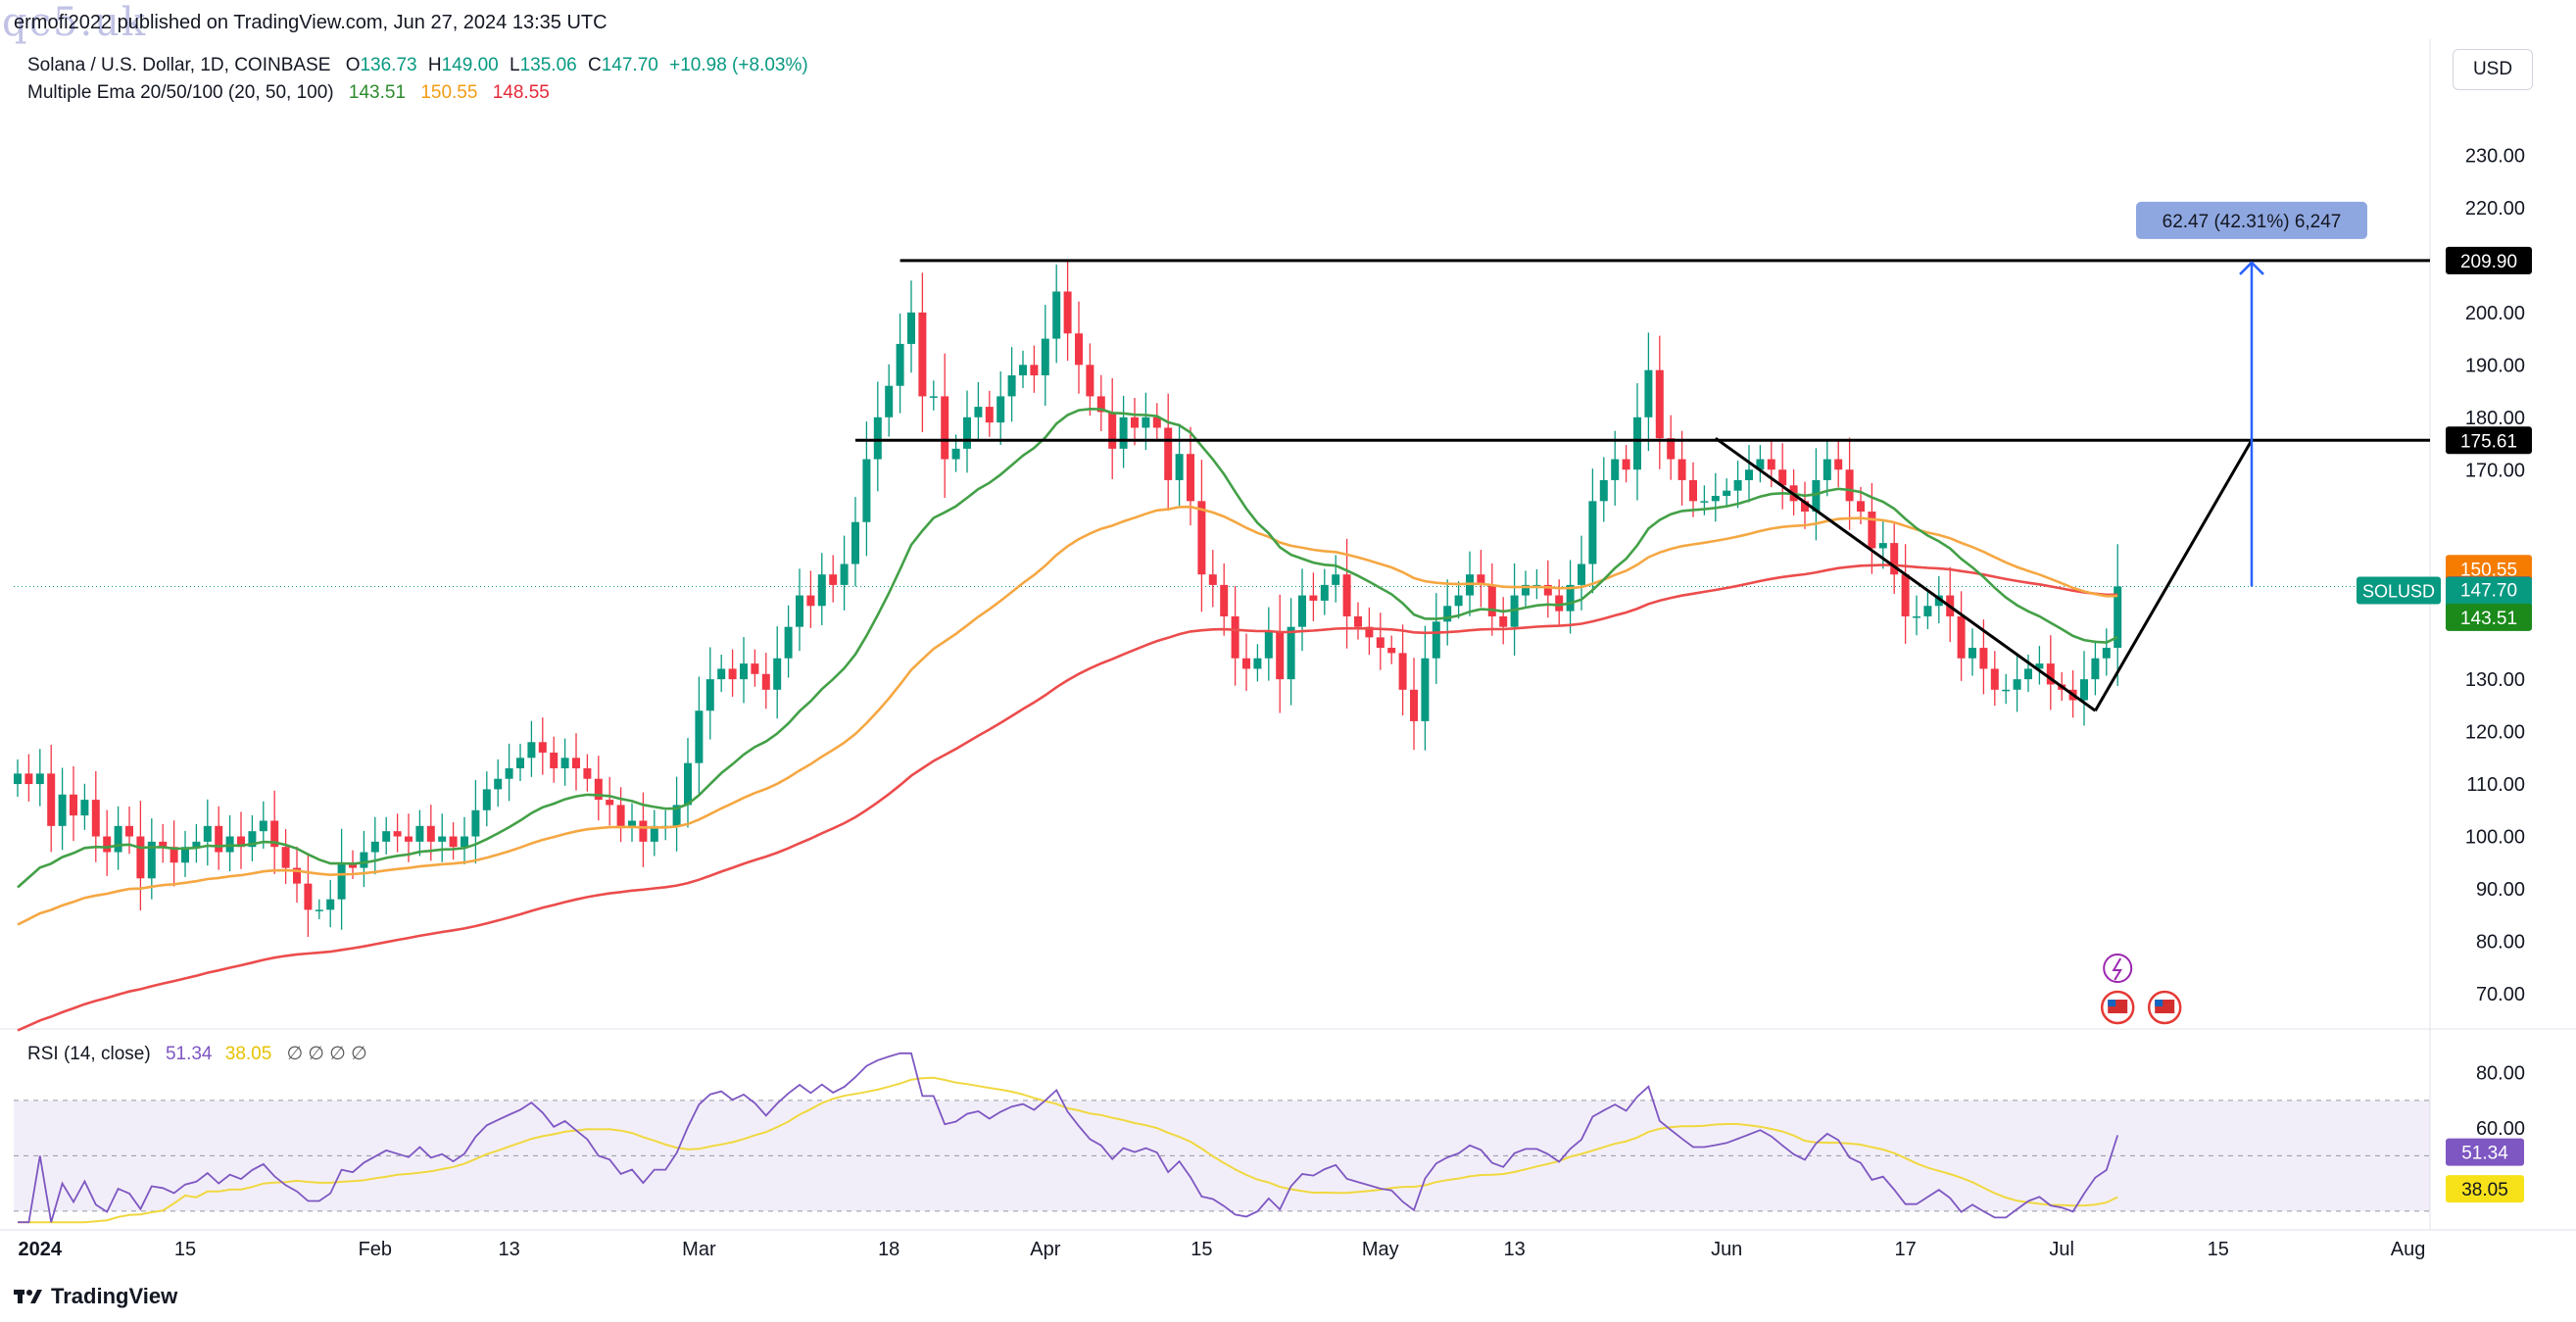 The image size is (2576, 1322). I want to click on rsi-tick-label: 60.00, so click(2500, 1129).